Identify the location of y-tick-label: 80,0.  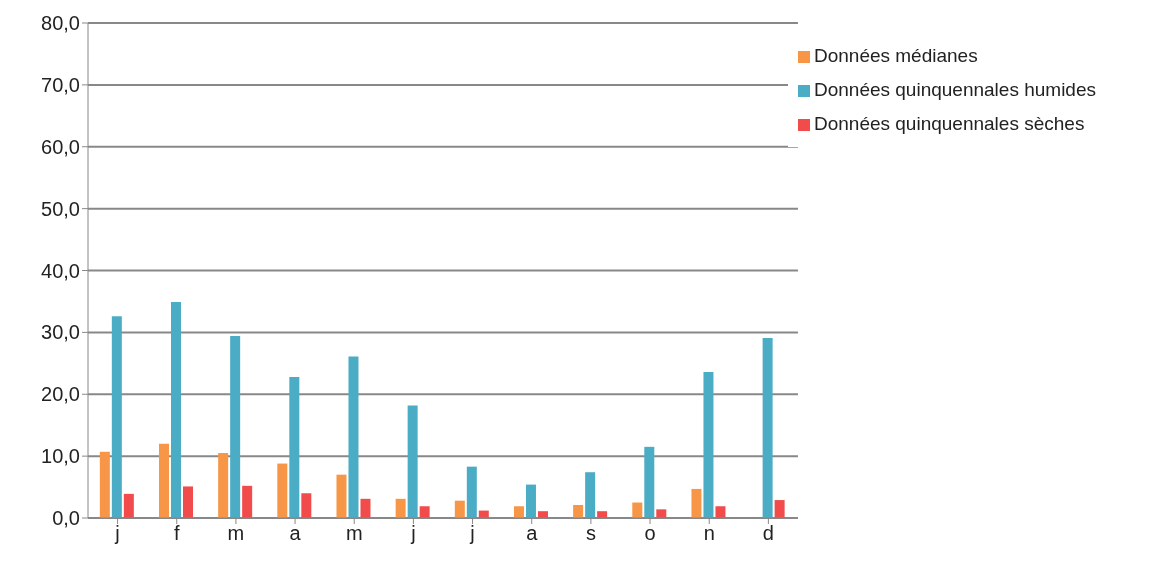
(60, 23).